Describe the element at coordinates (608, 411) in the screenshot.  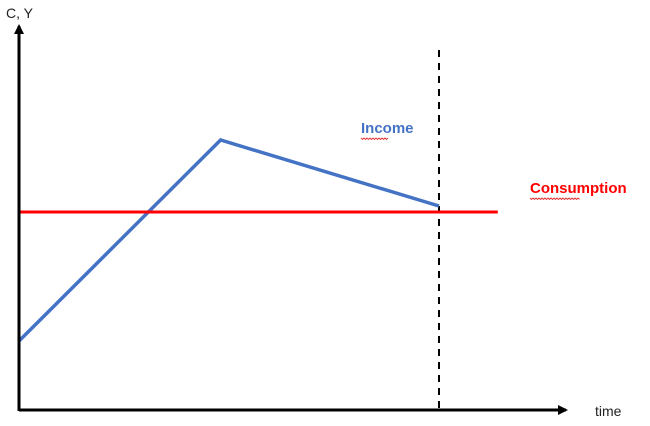
I see `x-axis-label: time` at that location.